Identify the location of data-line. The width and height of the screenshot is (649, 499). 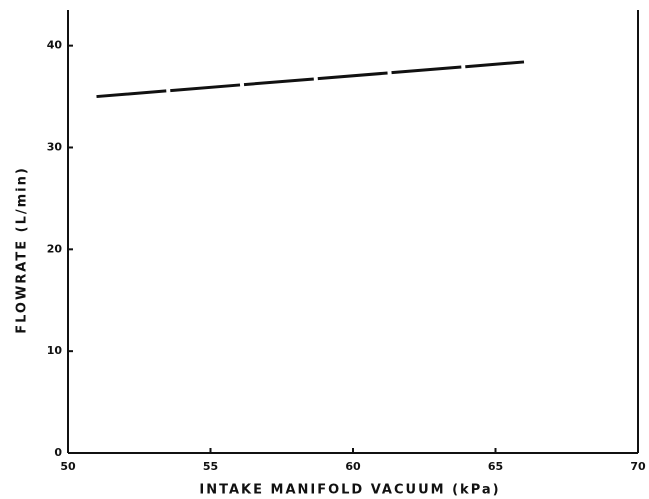
(310, 79).